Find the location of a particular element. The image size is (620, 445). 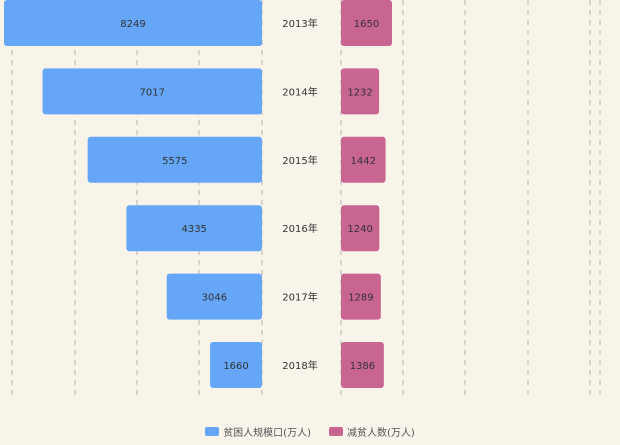

legend-label-poverty-reduction: 减贫人数(万人) is located at coordinates (381, 433).